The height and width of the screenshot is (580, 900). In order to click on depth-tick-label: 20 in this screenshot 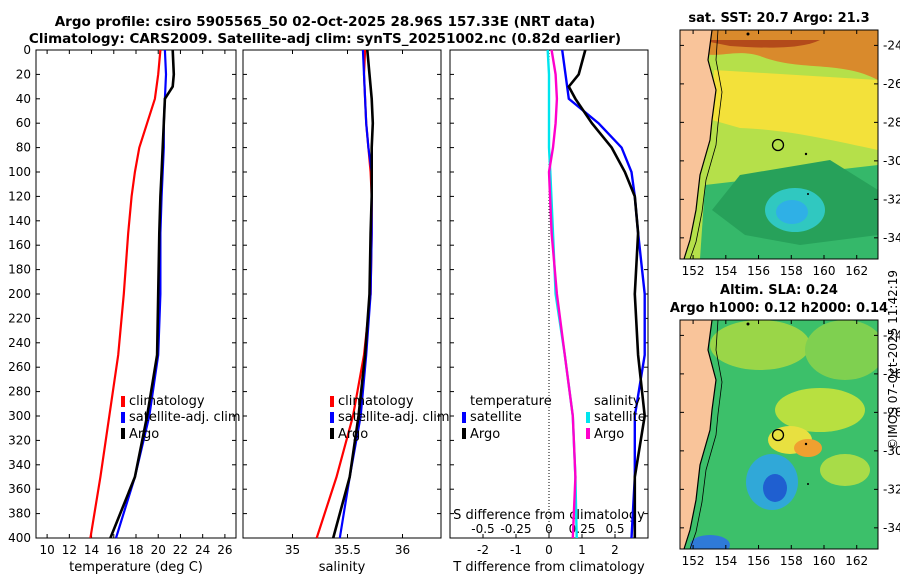, I will do `click(23, 74)`.